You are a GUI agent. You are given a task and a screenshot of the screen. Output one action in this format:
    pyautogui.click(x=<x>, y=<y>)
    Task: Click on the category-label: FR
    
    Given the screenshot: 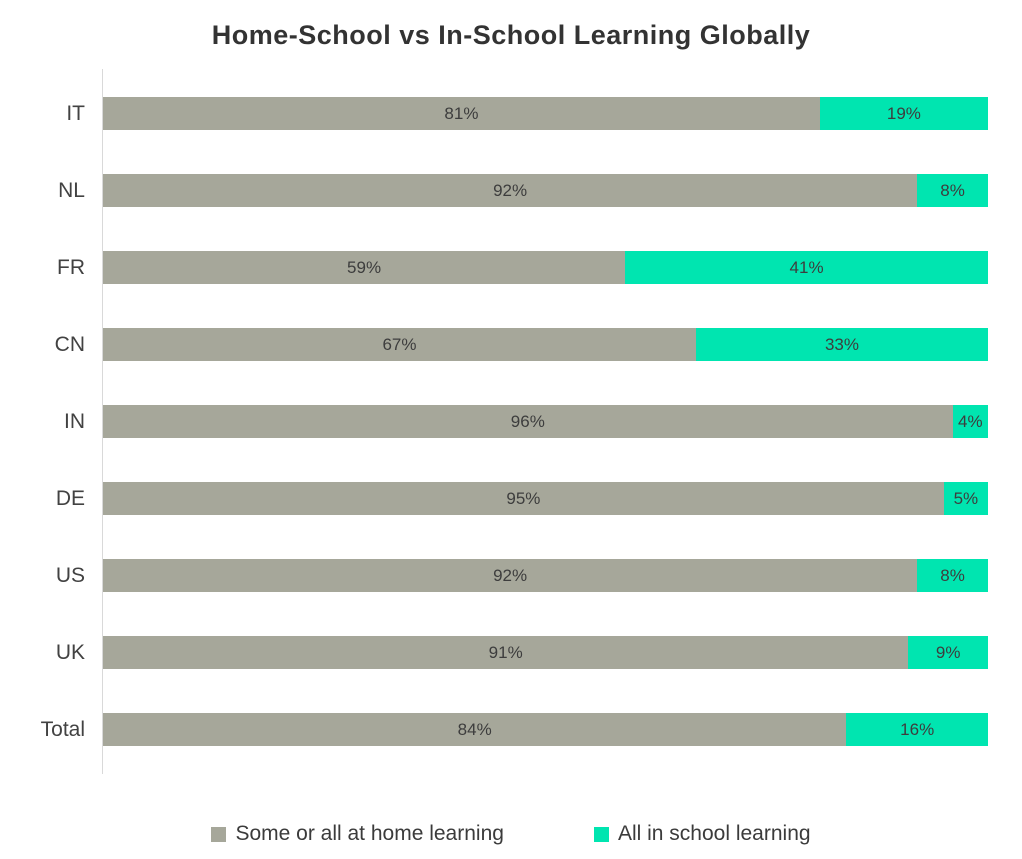 What is the action you would take?
    pyautogui.click(x=71, y=267)
    